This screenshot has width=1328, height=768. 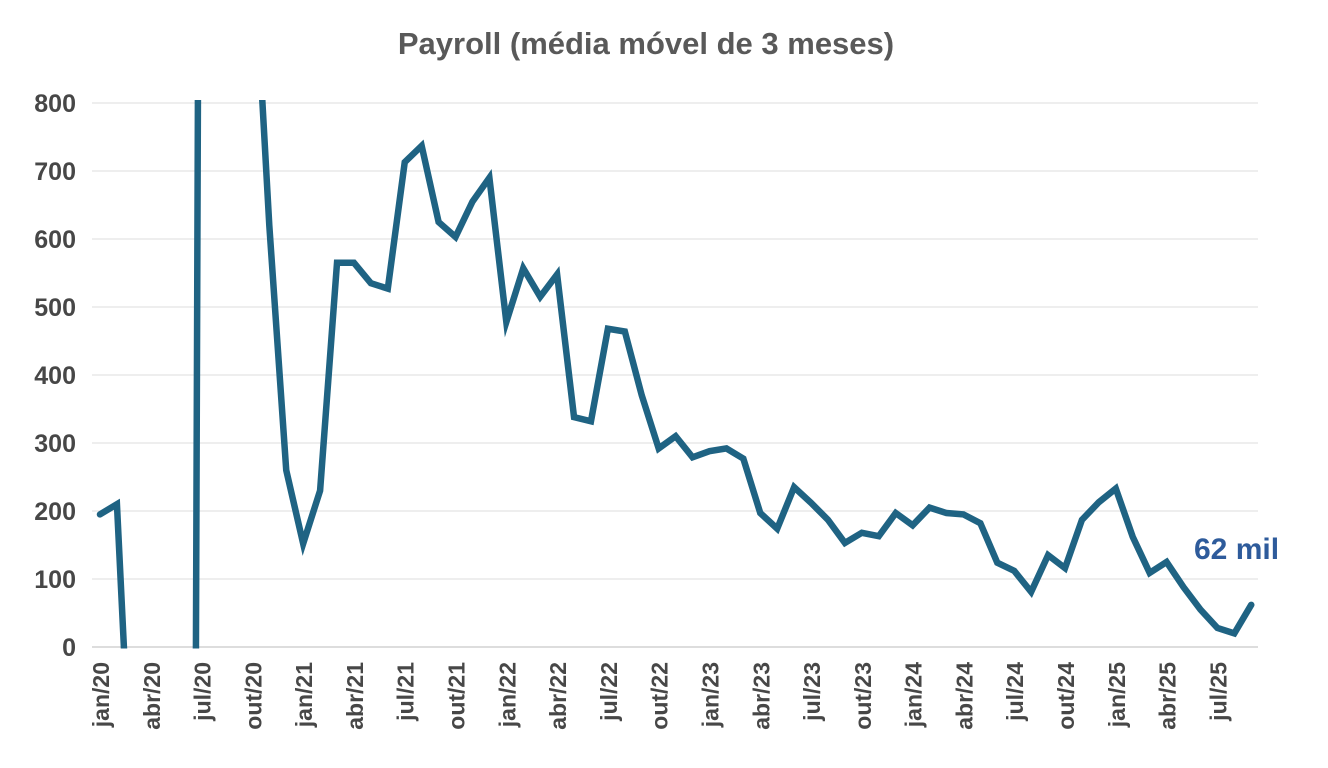 I want to click on y-axis-tick-label: 800, so click(x=55, y=104).